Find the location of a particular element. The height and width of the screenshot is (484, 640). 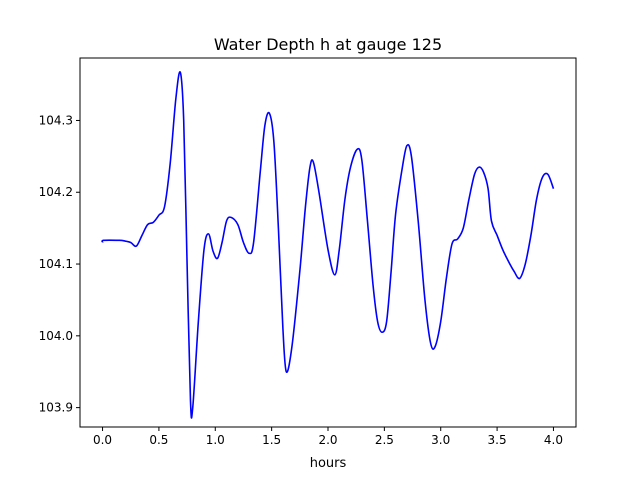

chart-title: Water Depth h at gauge 125 is located at coordinates (328, 44).